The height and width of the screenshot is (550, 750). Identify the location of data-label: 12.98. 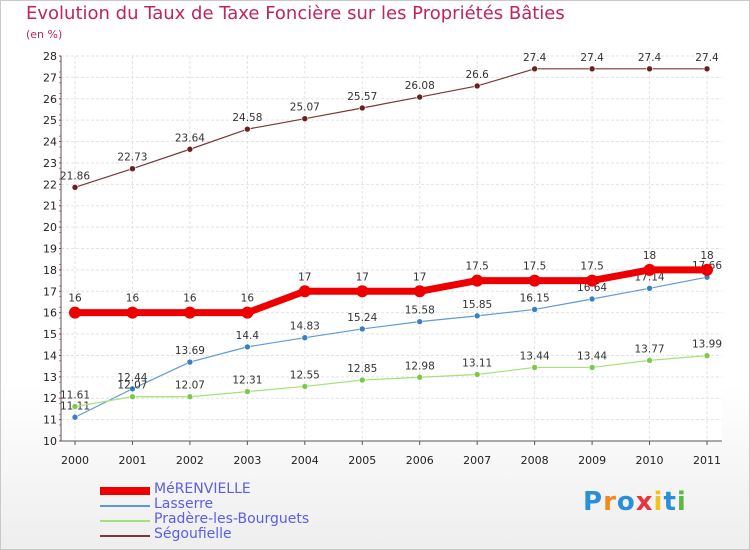
(420, 366).